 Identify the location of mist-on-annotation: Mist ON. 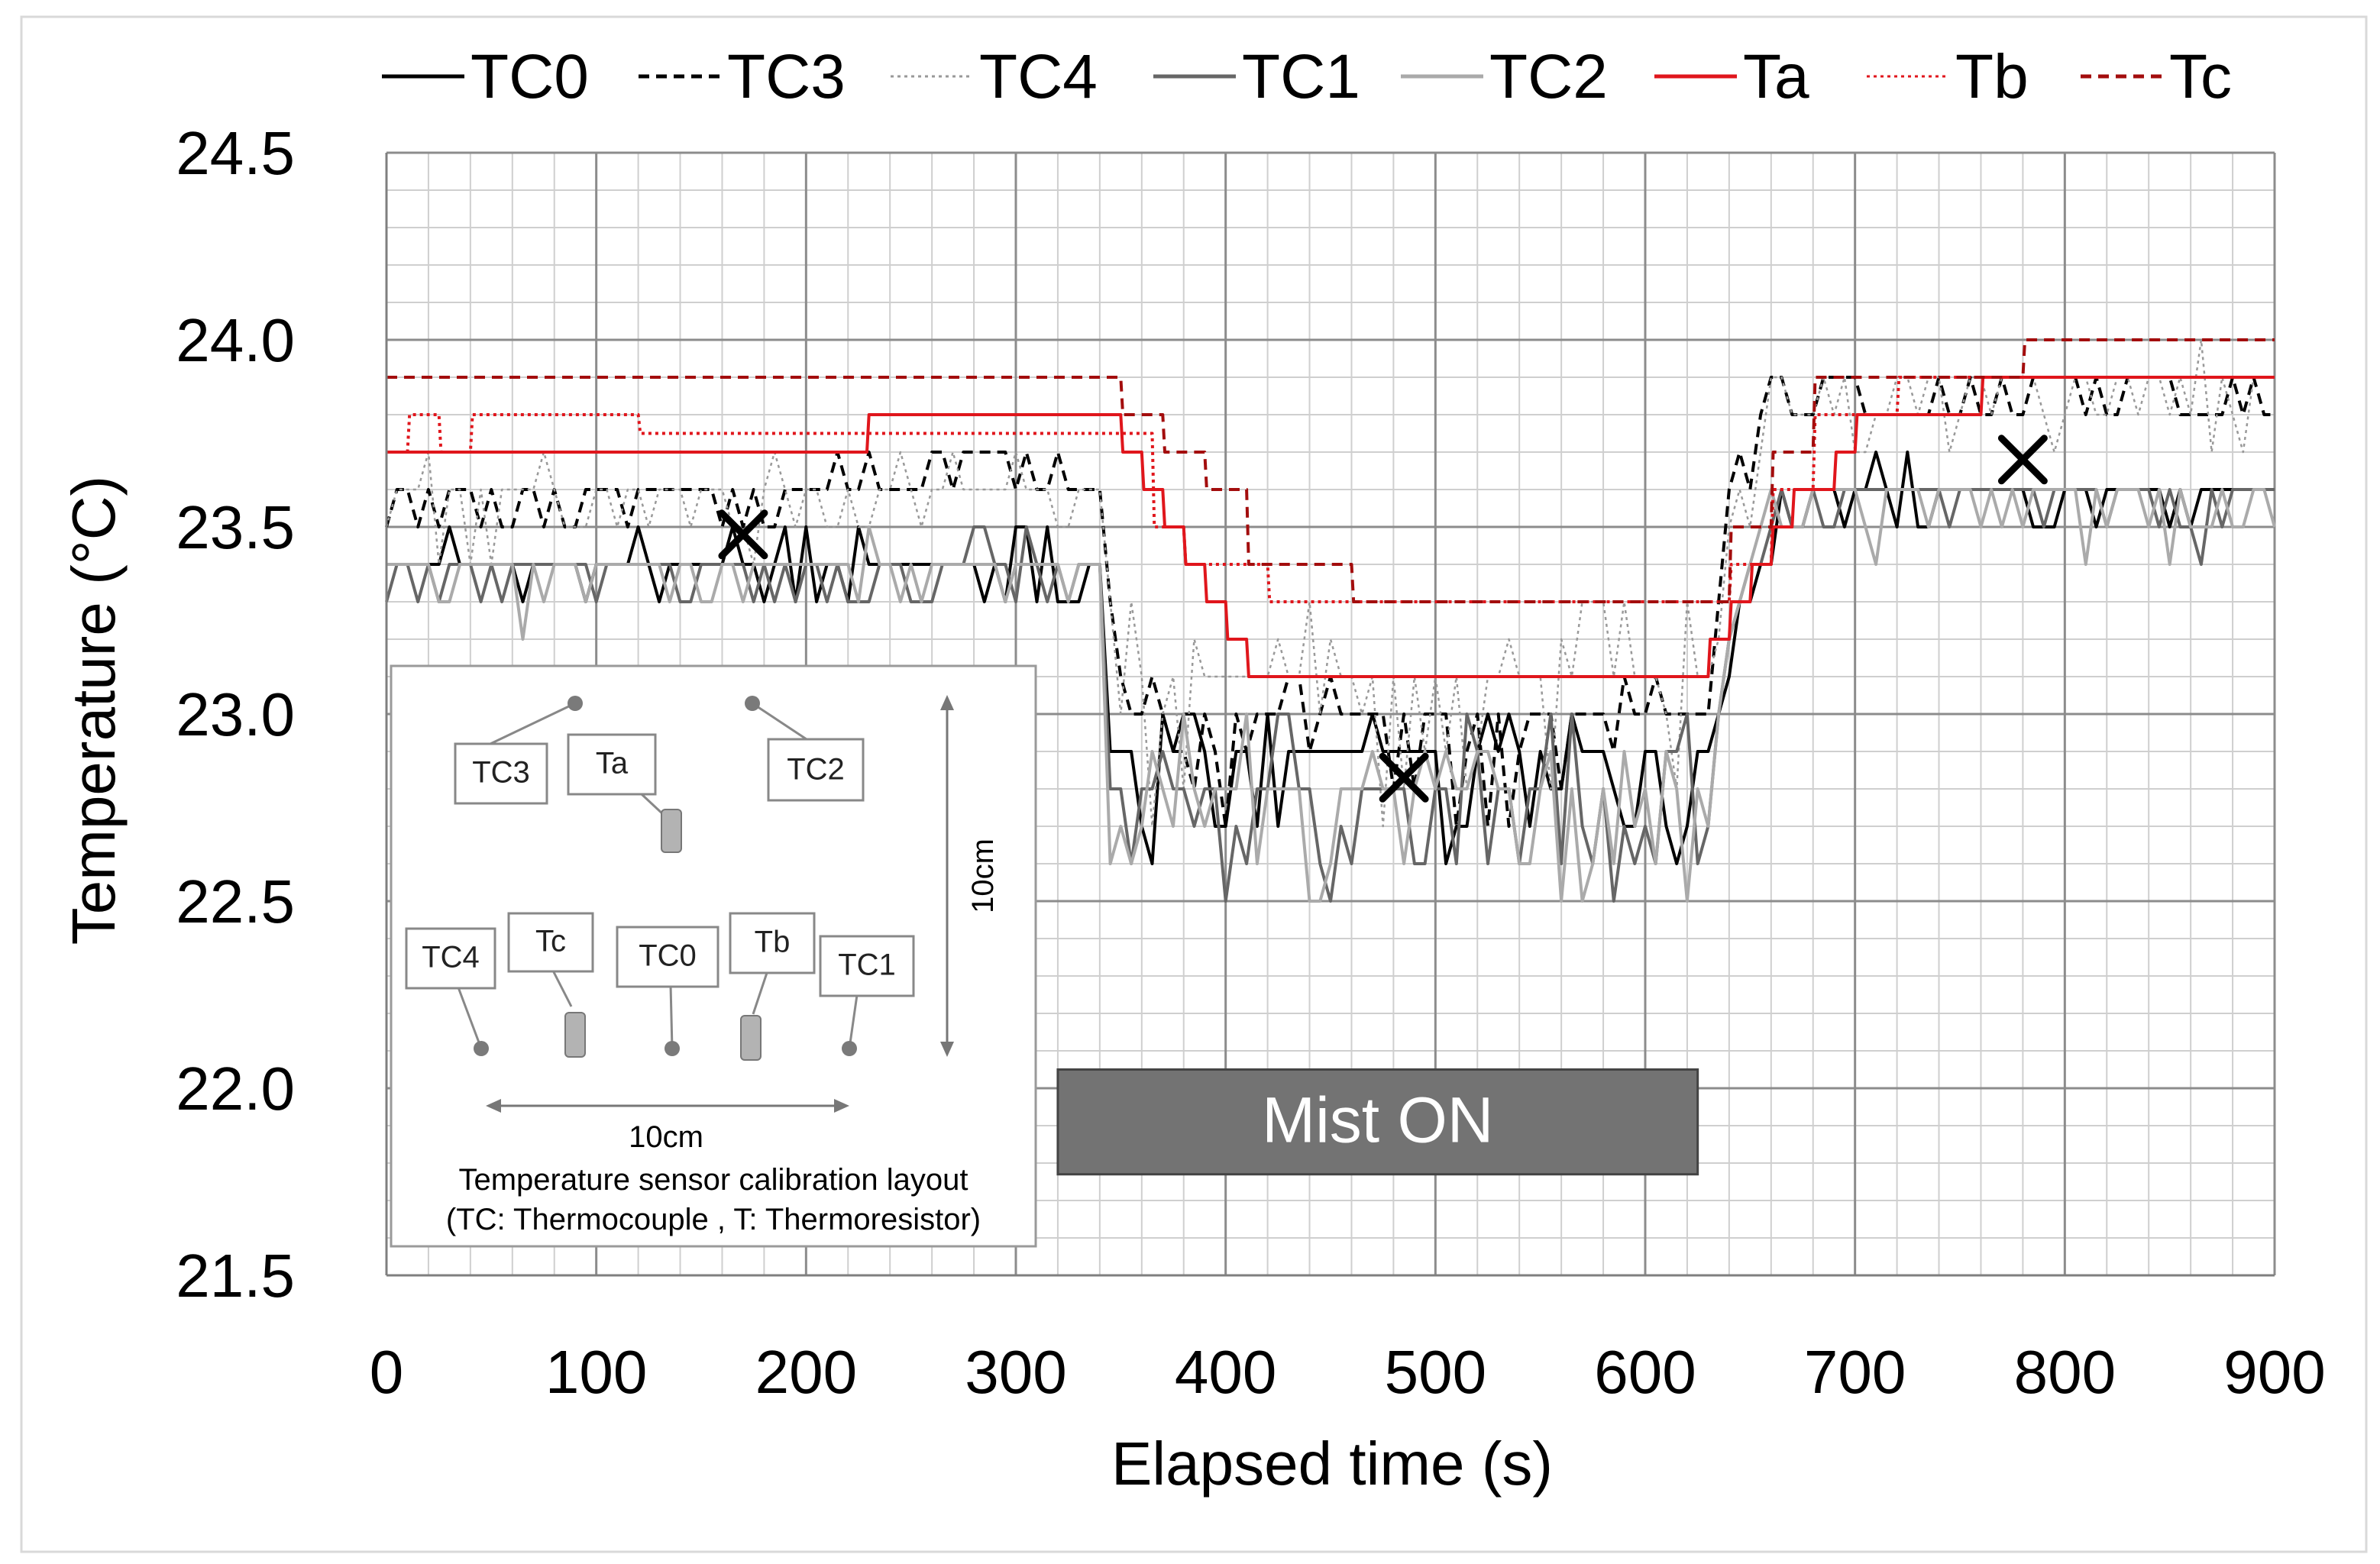
(1377, 1122).